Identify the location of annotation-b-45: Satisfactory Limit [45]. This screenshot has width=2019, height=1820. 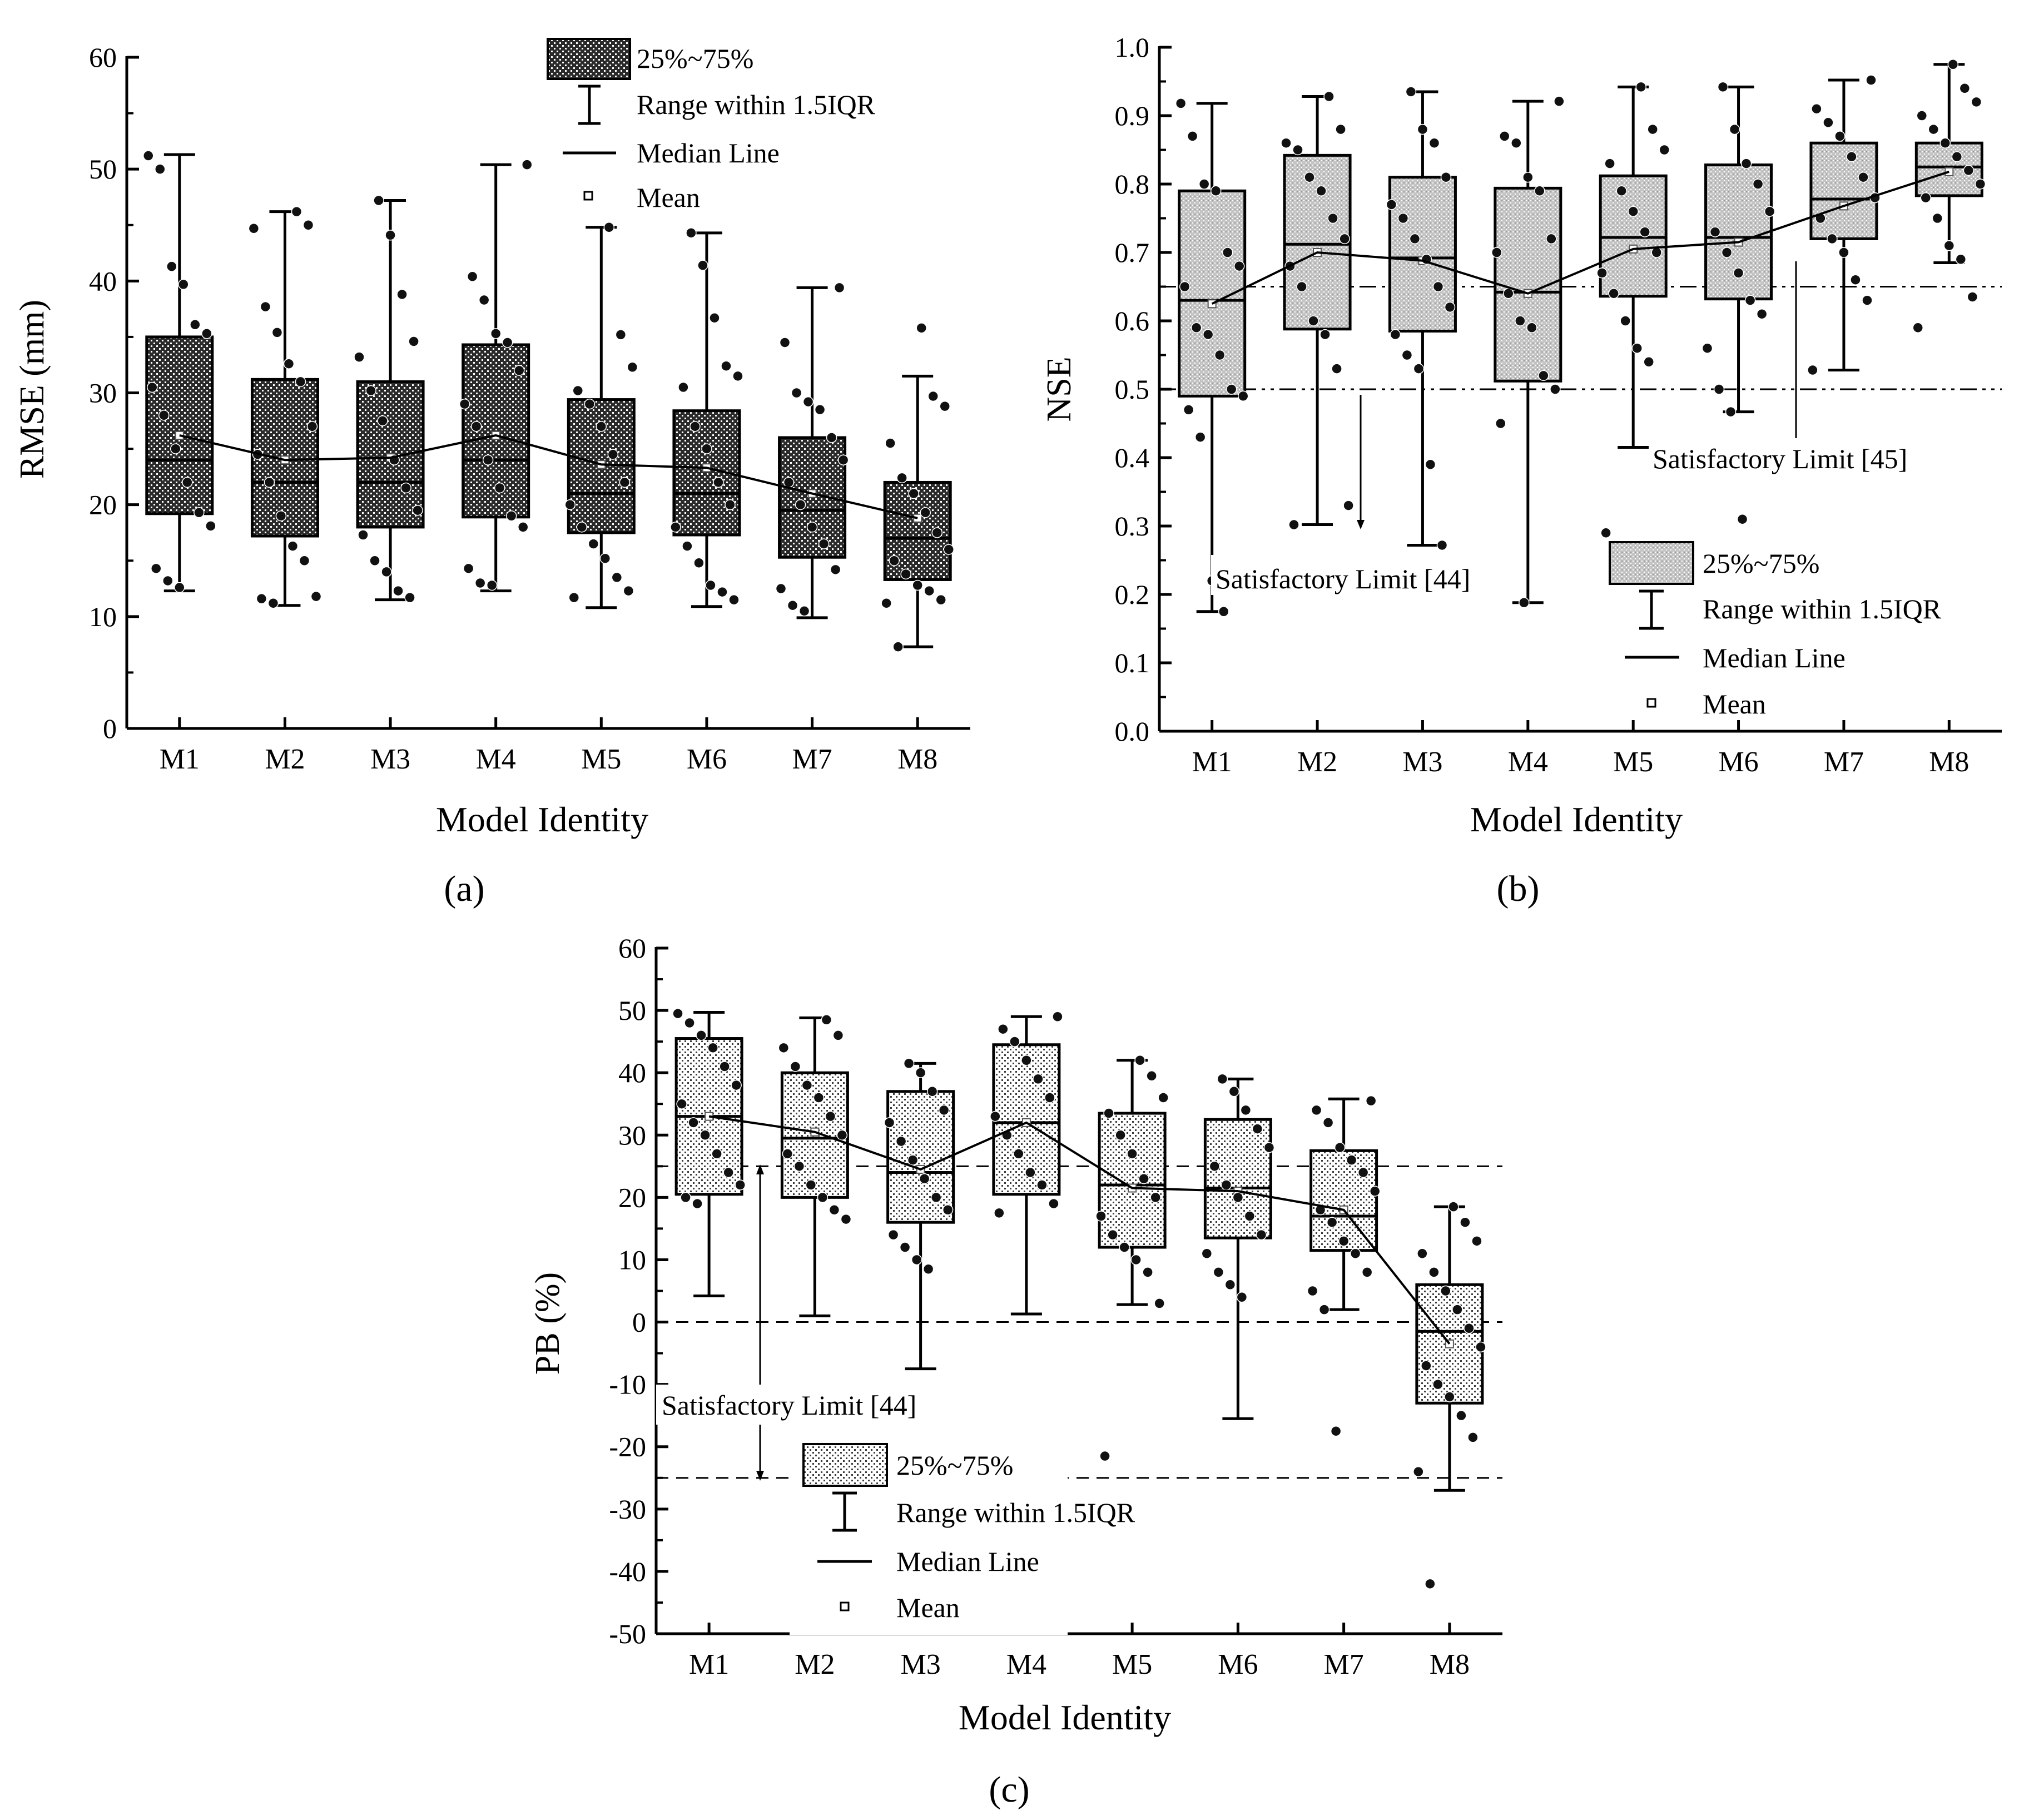
(1807, 369).